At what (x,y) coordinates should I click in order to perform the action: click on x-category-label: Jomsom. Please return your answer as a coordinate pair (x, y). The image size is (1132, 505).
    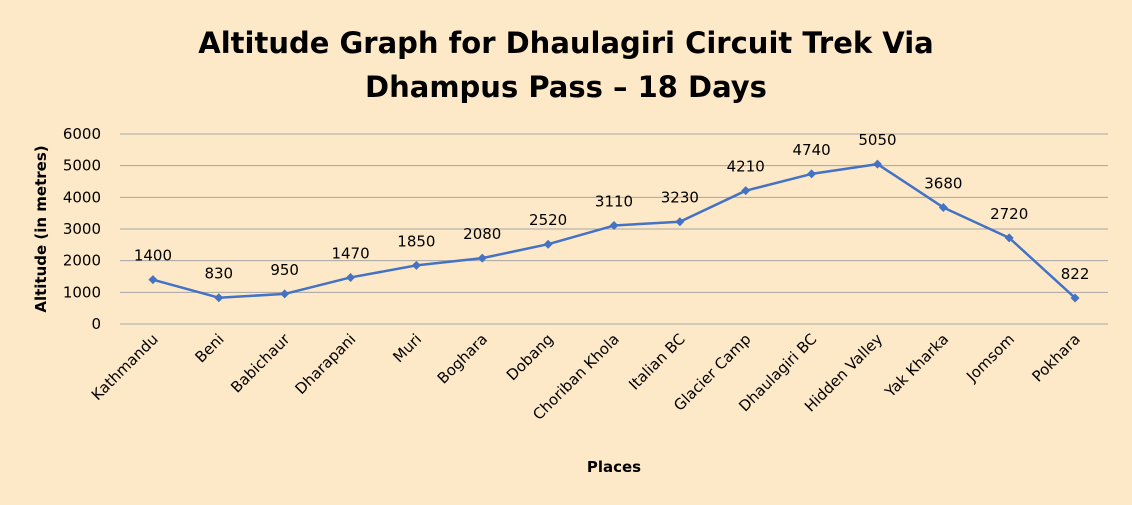
    Looking at the image, I should click on (990, 358).